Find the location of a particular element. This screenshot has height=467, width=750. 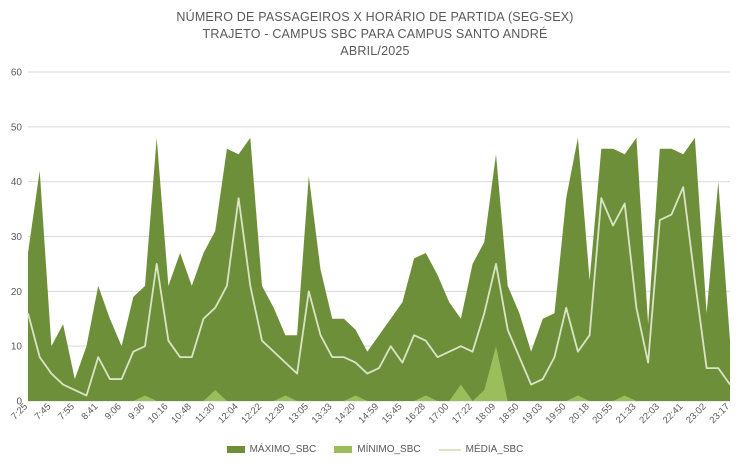

x-tick-label-0: 7:25 is located at coordinates (19, 411).